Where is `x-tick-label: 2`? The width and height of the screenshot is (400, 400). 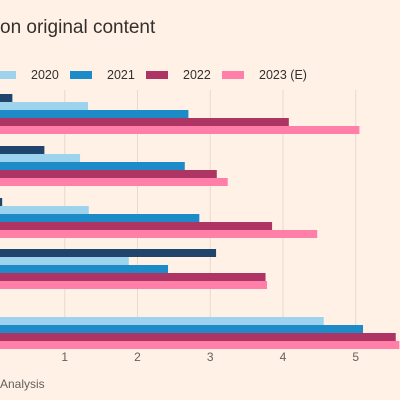 x-tick-label: 2 is located at coordinates (137, 357).